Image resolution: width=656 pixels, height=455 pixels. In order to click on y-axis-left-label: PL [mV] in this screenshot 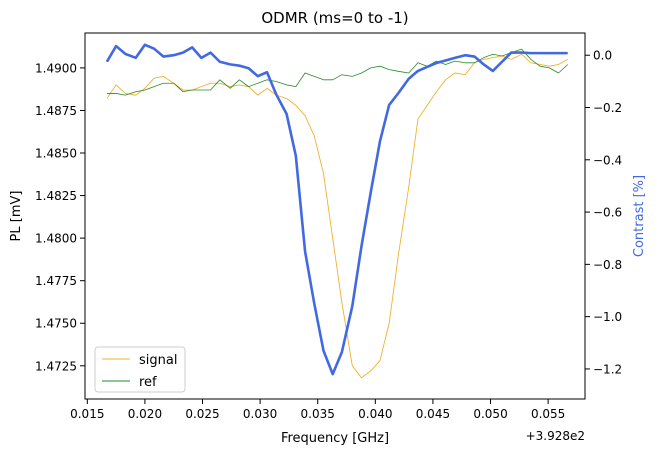, I will do `click(16, 216)`.